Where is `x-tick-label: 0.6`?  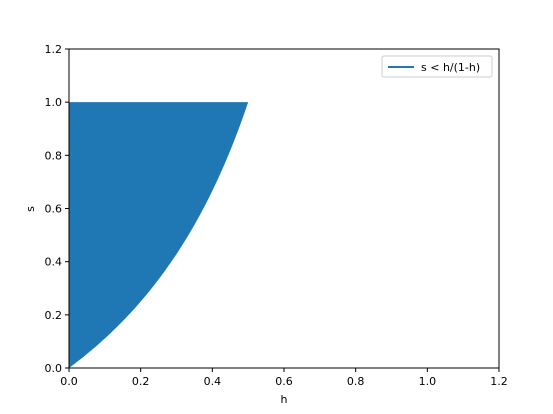
x-tick-label: 0.6 is located at coordinates (284, 381).